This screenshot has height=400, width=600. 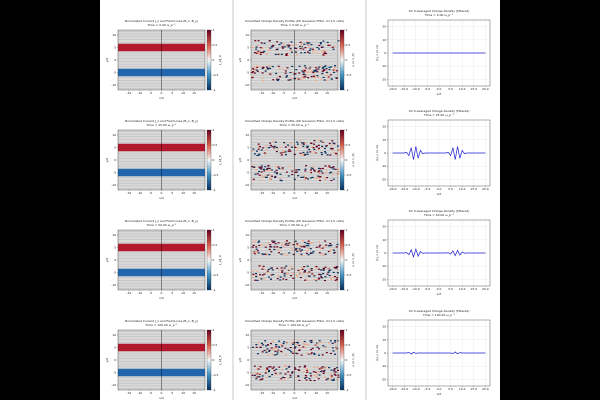 I want to click on x-axis-label: x/d, so click(x=161, y=298).